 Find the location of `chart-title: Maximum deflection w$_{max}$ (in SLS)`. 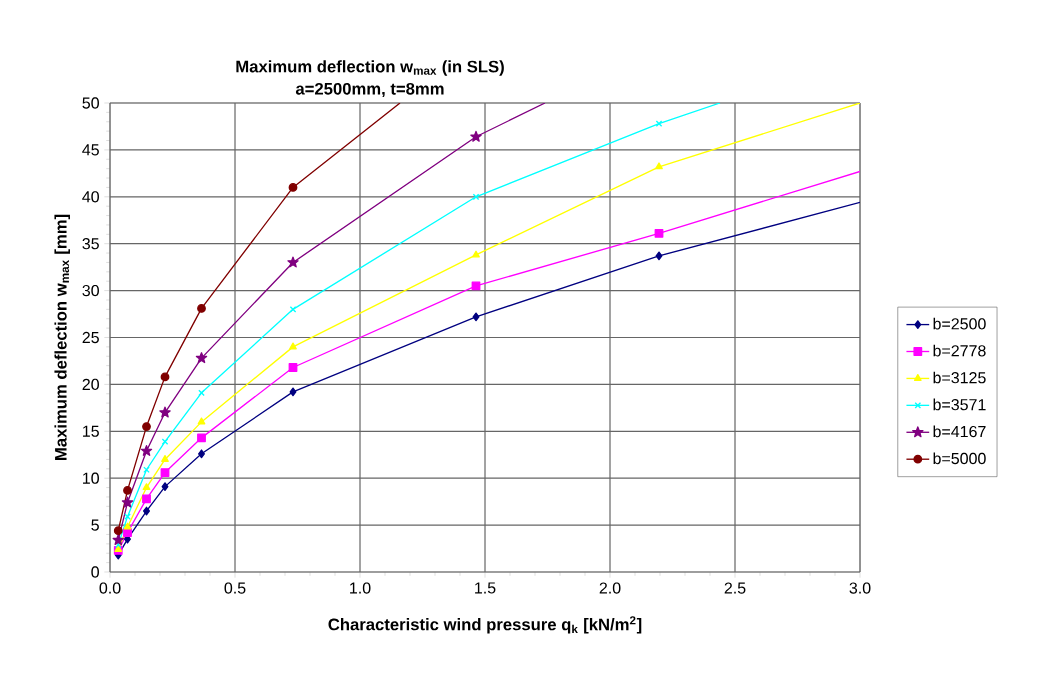

chart-title: Maximum deflection w$_{max}$ (in SLS) is located at coordinates (370, 68).